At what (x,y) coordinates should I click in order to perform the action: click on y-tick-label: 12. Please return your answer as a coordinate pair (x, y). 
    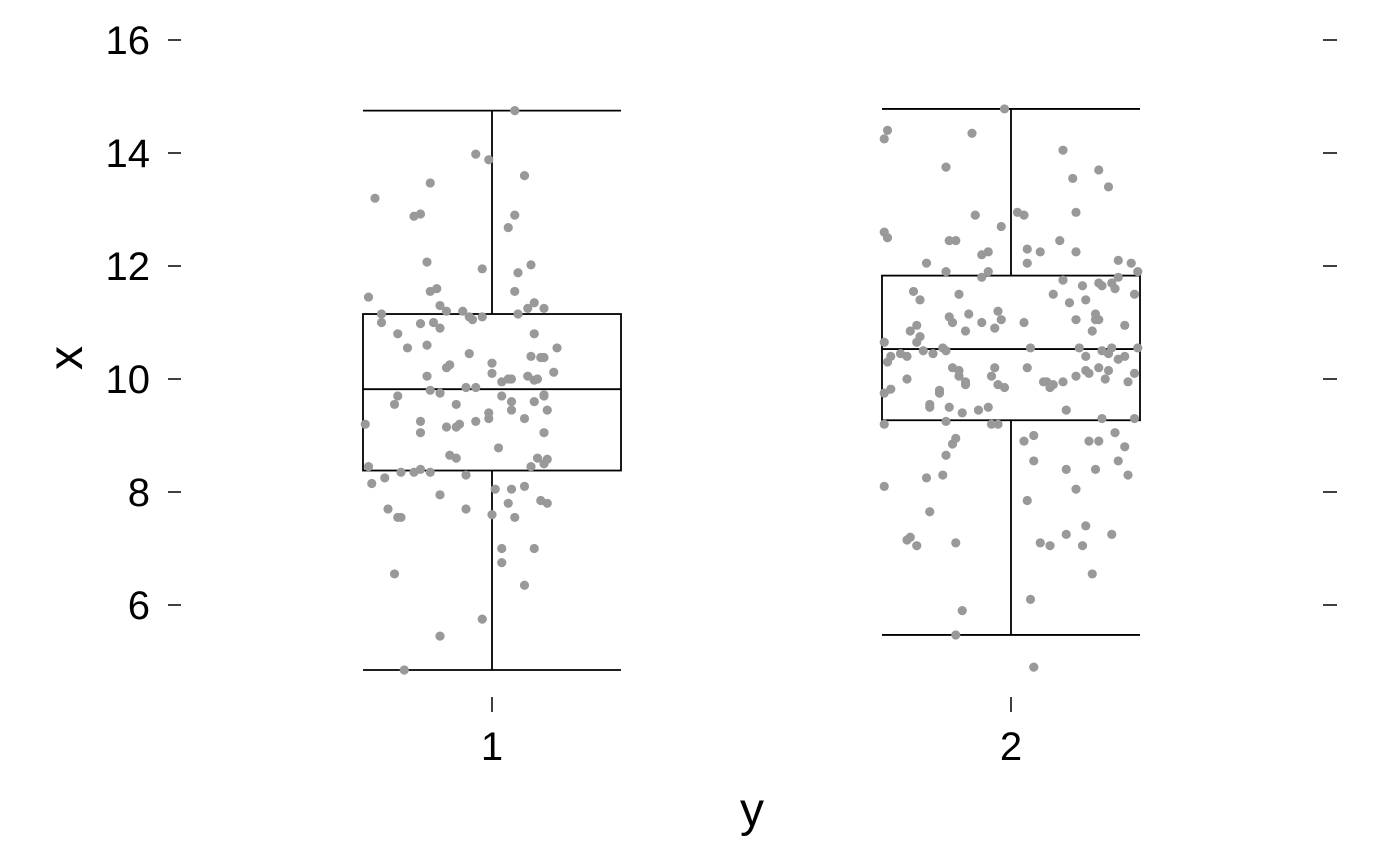
    Looking at the image, I should click on (128, 267).